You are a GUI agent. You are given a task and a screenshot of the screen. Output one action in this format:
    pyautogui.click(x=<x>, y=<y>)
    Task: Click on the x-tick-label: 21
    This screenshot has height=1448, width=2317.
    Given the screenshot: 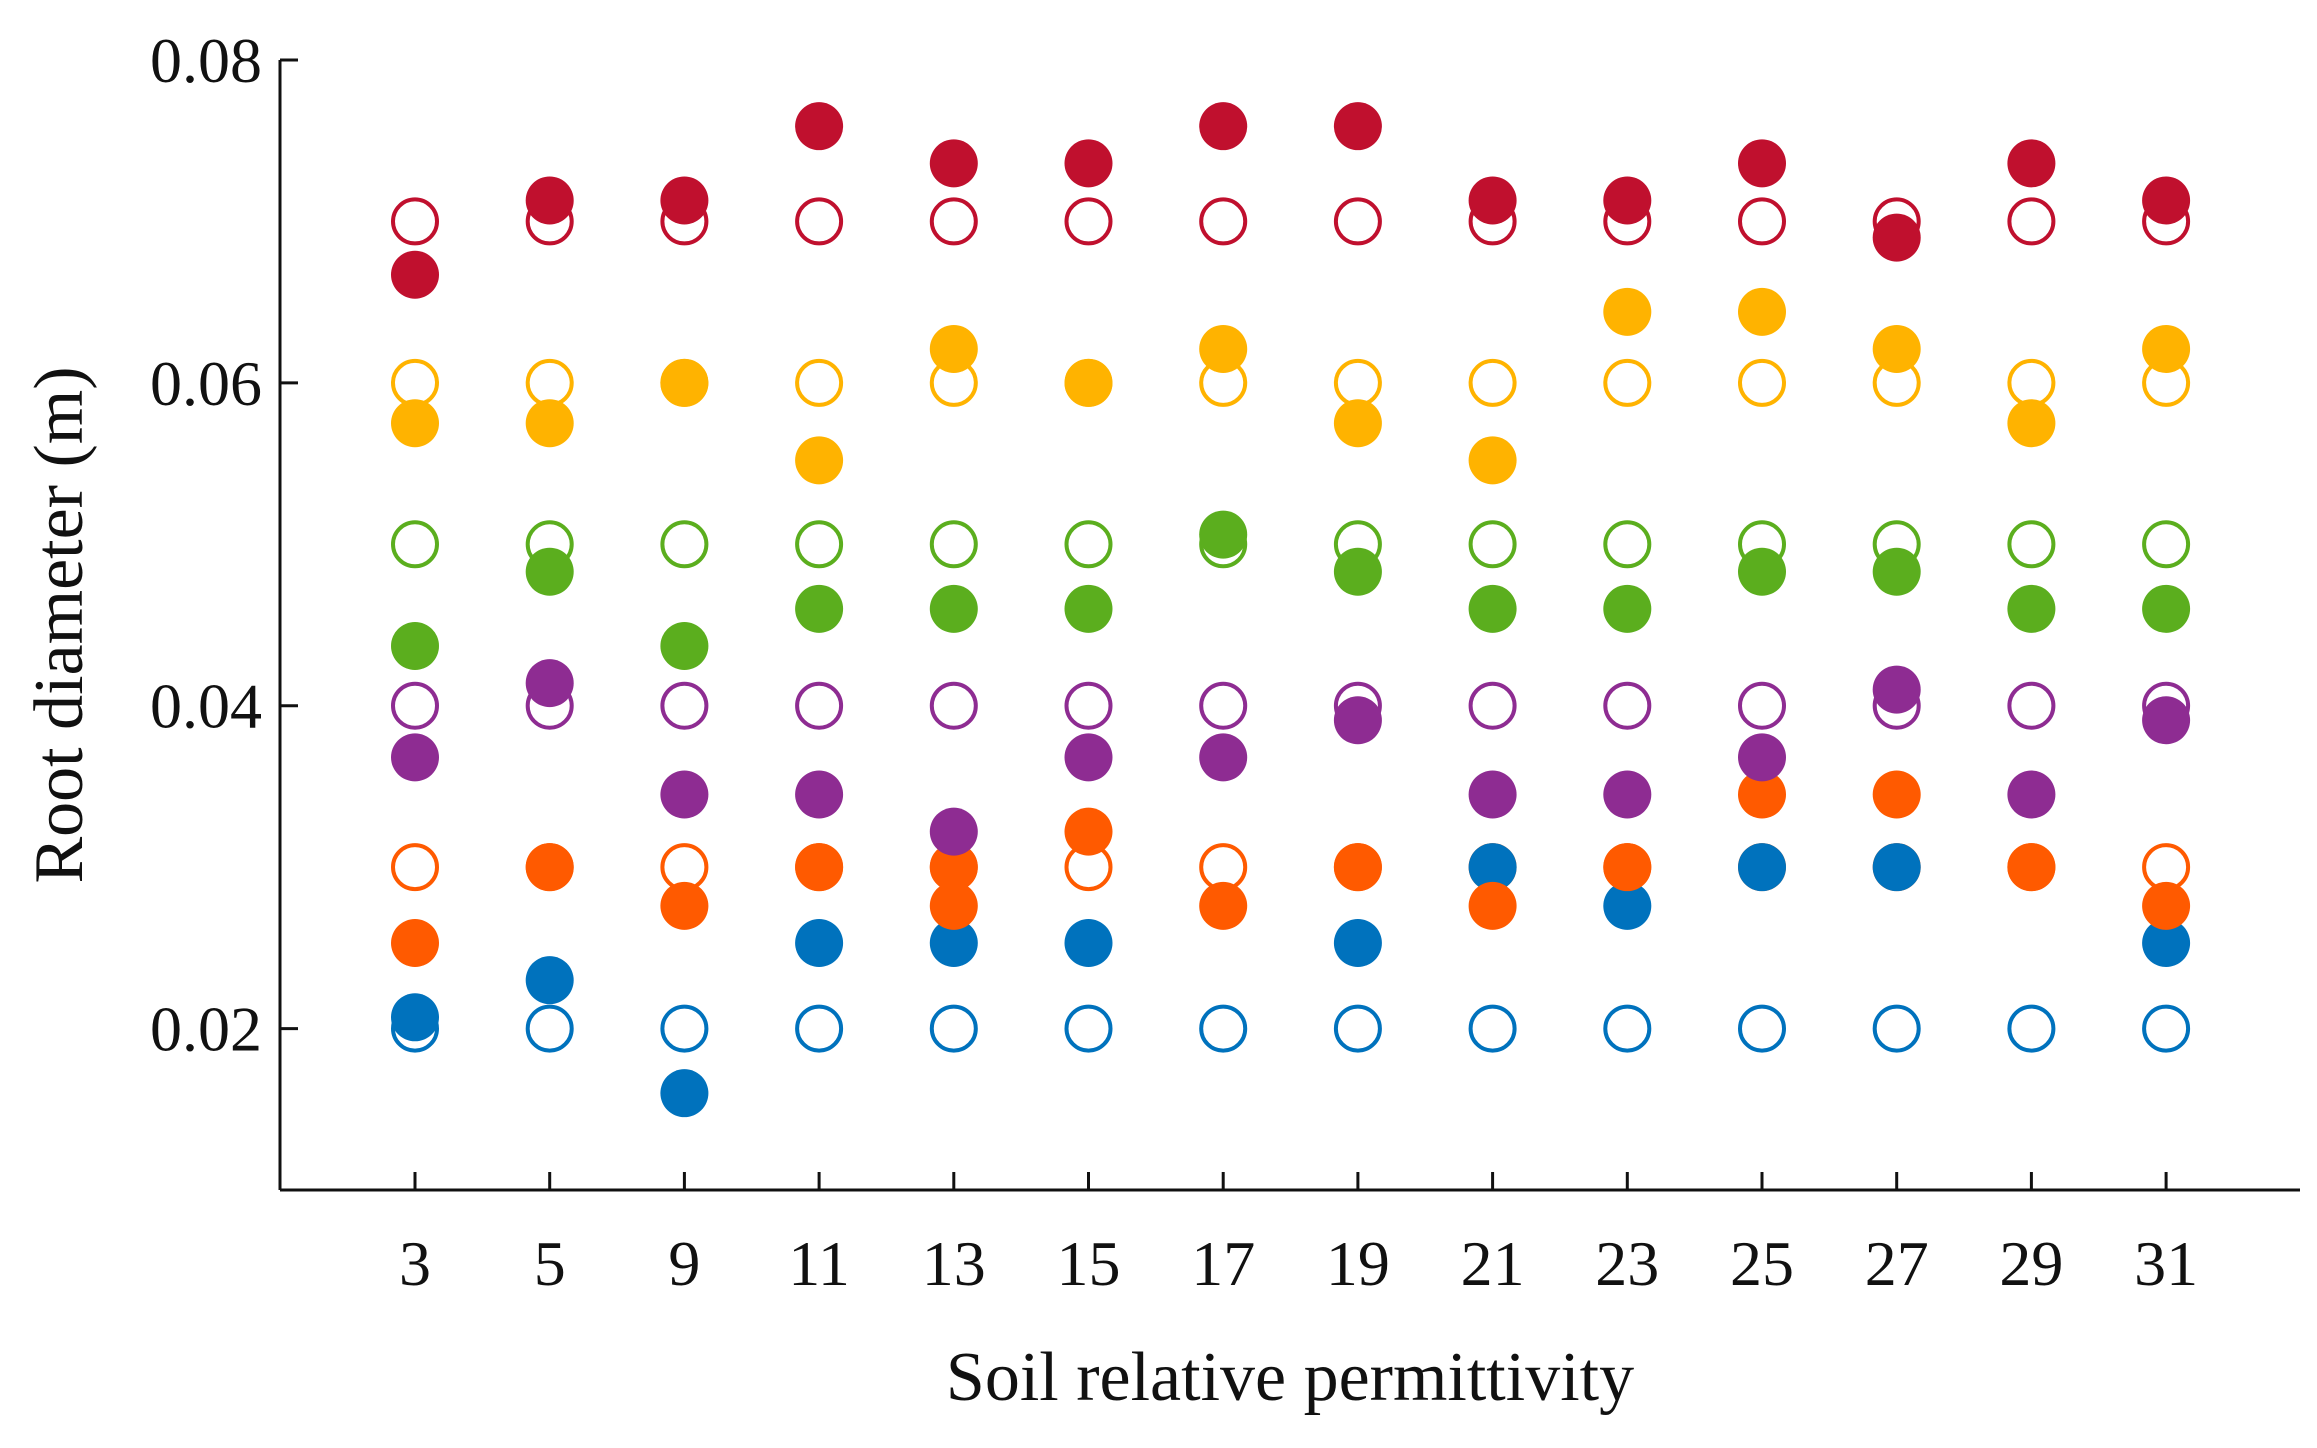 What is the action you would take?
    pyautogui.click(x=1493, y=1263)
    